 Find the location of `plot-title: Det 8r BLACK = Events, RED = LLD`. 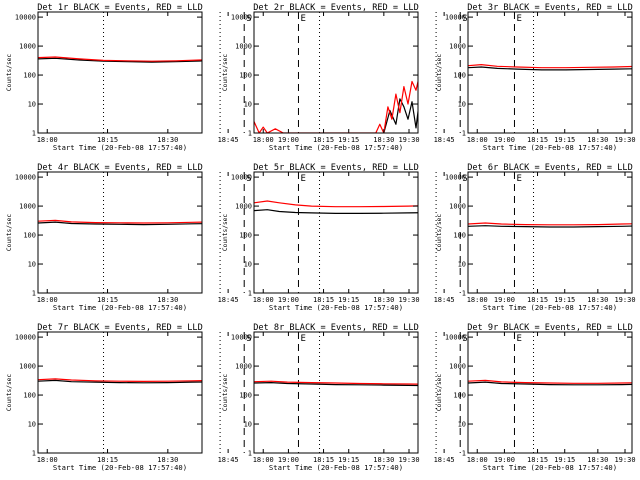

plot-title: Det 8r BLACK = Events, RED = LLD is located at coordinates (336, 328).